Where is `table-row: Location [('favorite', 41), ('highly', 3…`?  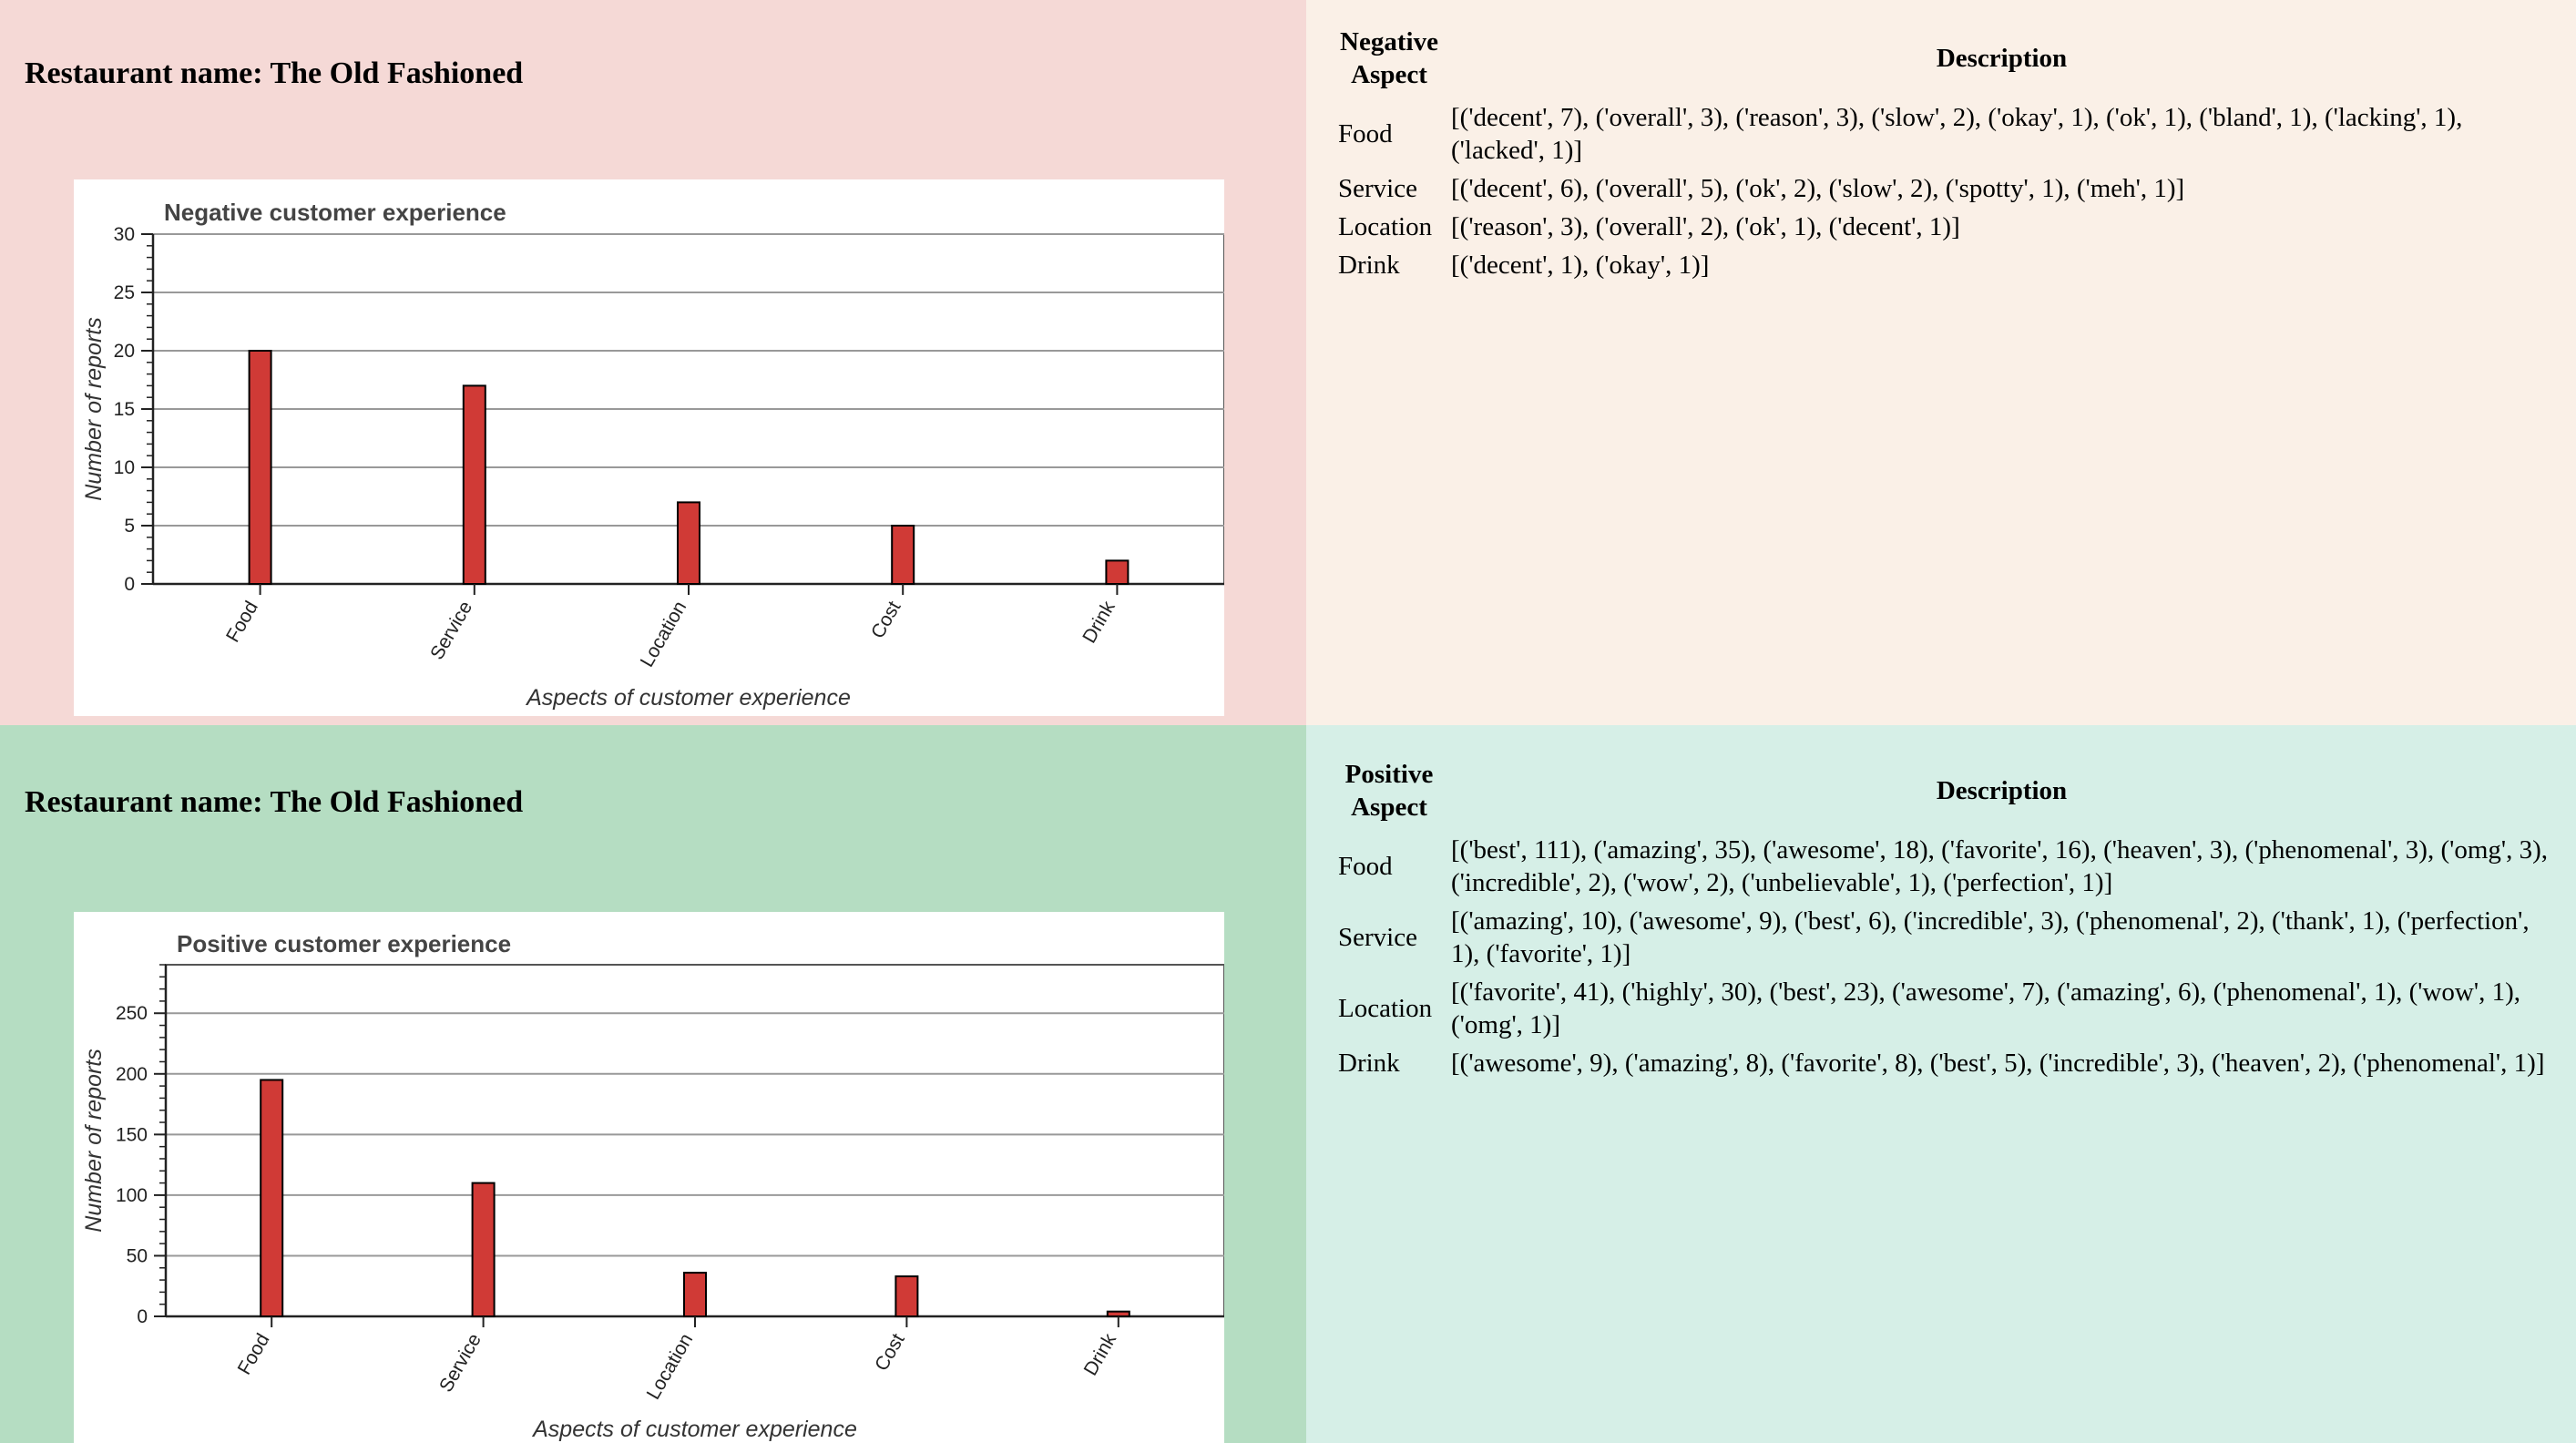 table-row: Location [('favorite', 41), ('highly', 3… is located at coordinates (1945, 1009).